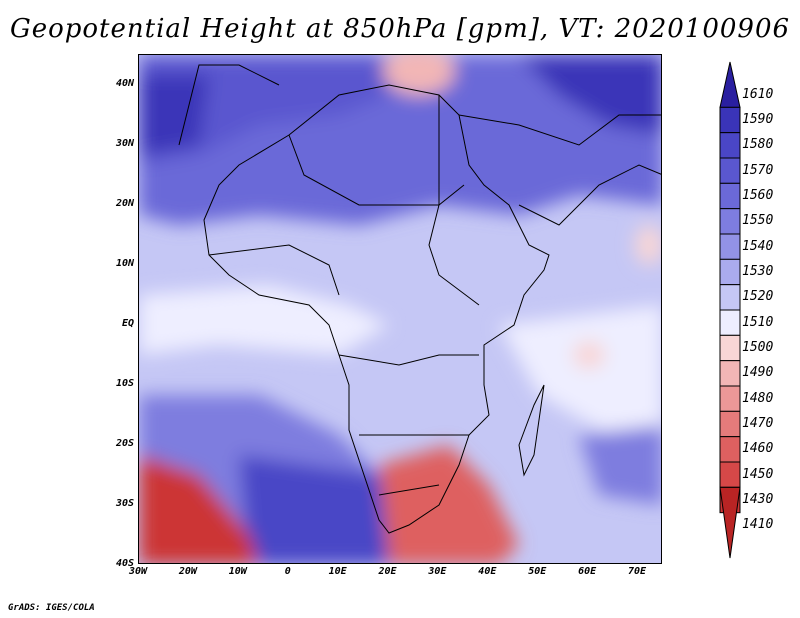 The width and height of the screenshot is (800, 618). Describe the element at coordinates (758, 347) in the screenshot. I see `colorbar-label: 1500` at that location.